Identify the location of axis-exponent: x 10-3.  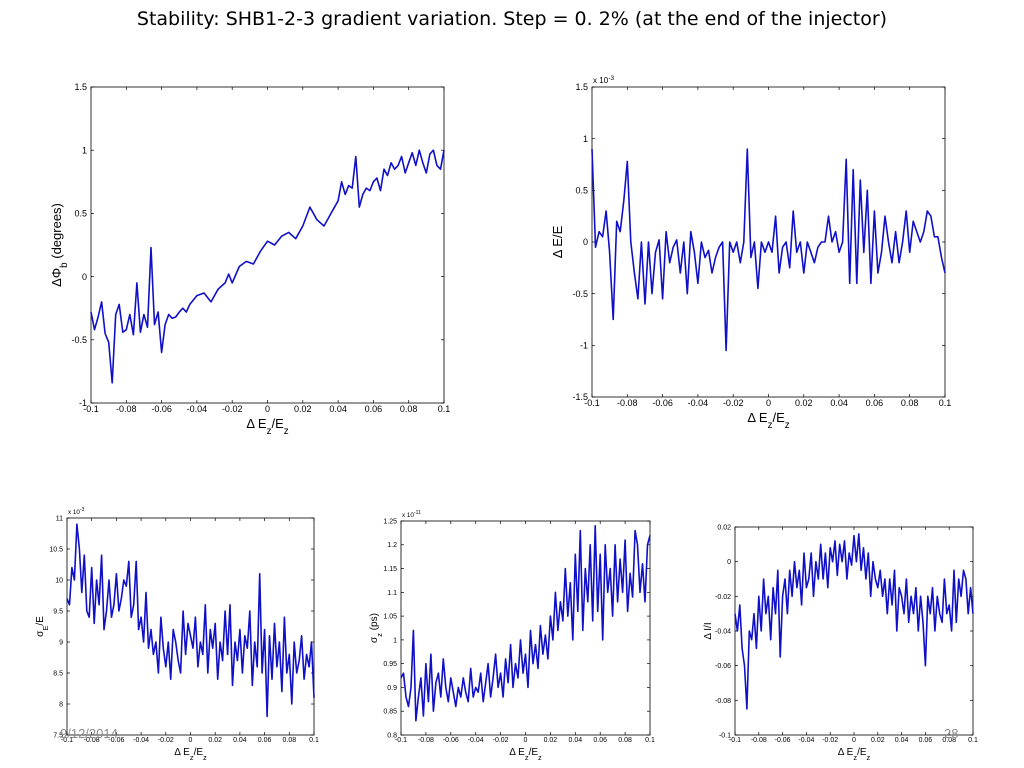
(603, 80).